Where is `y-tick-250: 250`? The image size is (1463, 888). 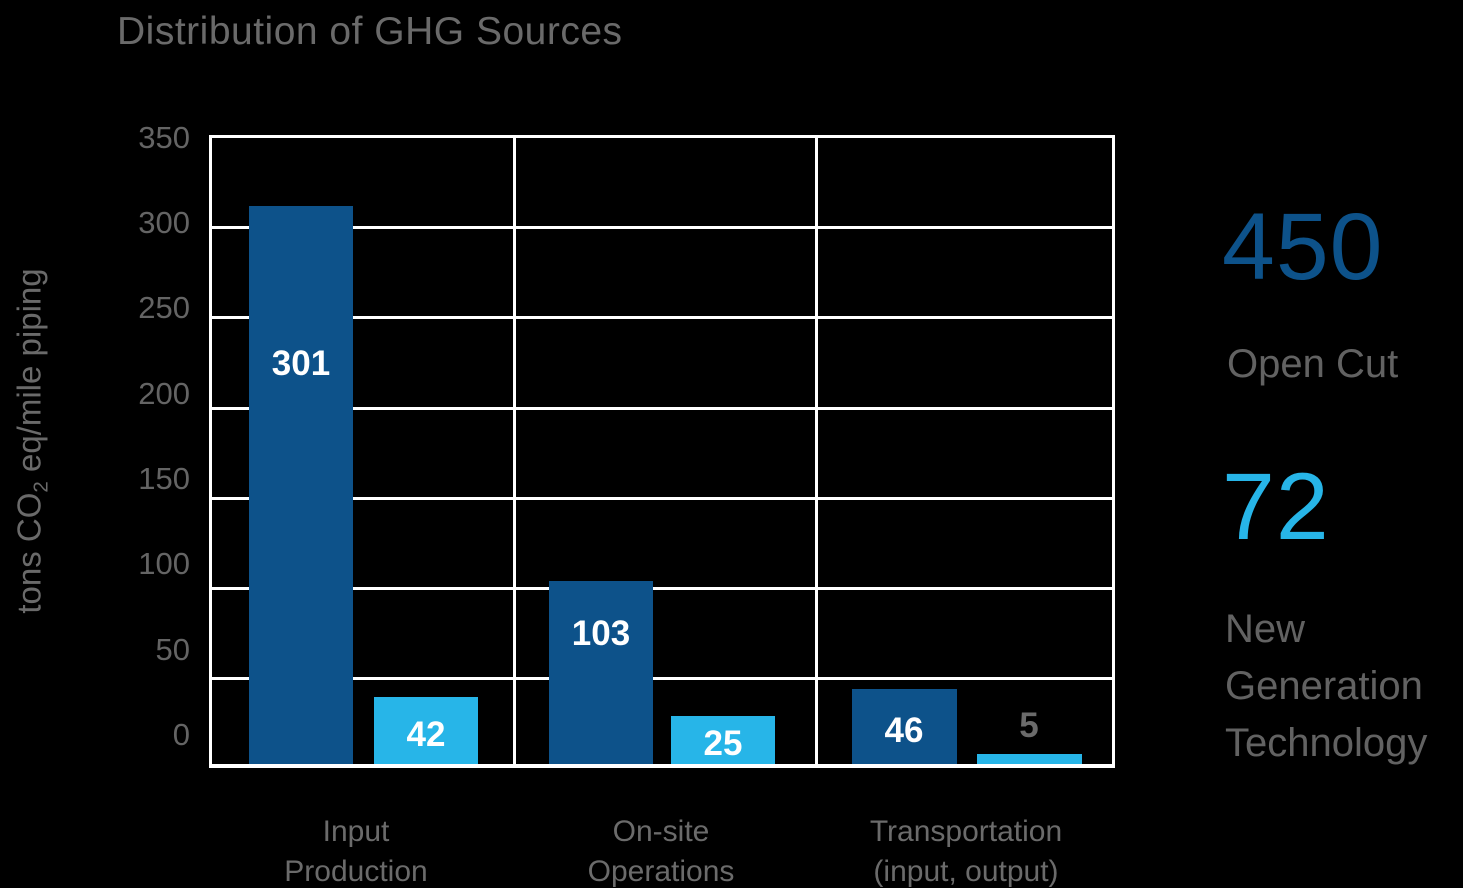
y-tick-250: 250 is located at coordinates (164, 307).